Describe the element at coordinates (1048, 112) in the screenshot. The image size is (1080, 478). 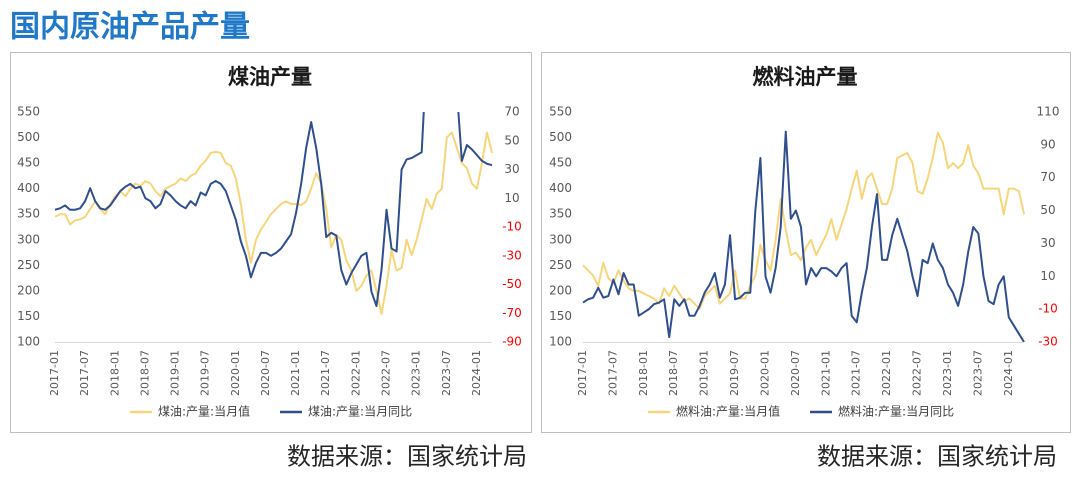
I see `y2-tick-label: 110` at that location.